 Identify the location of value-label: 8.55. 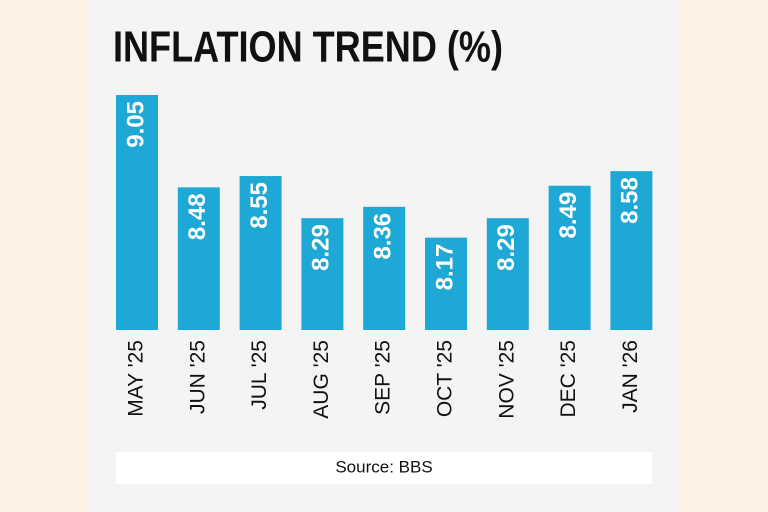
(259, 205).